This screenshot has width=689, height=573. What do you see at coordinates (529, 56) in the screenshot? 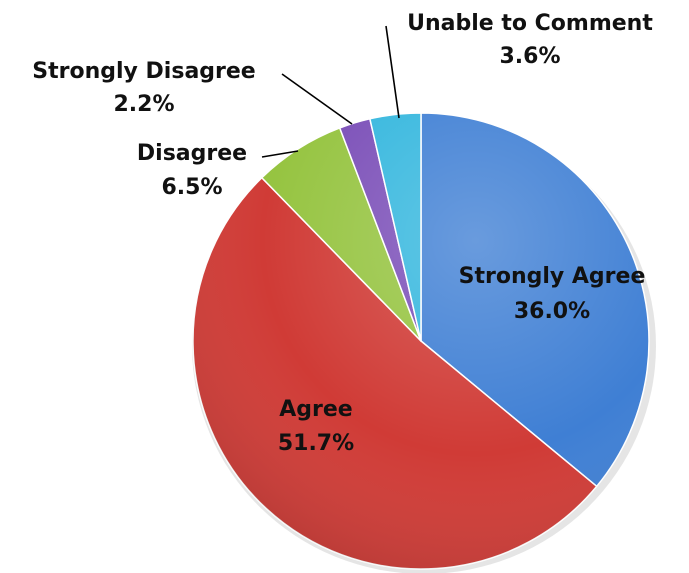
I see `data-label-value-unable-to-comment: 3.6%` at bounding box center [529, 56].